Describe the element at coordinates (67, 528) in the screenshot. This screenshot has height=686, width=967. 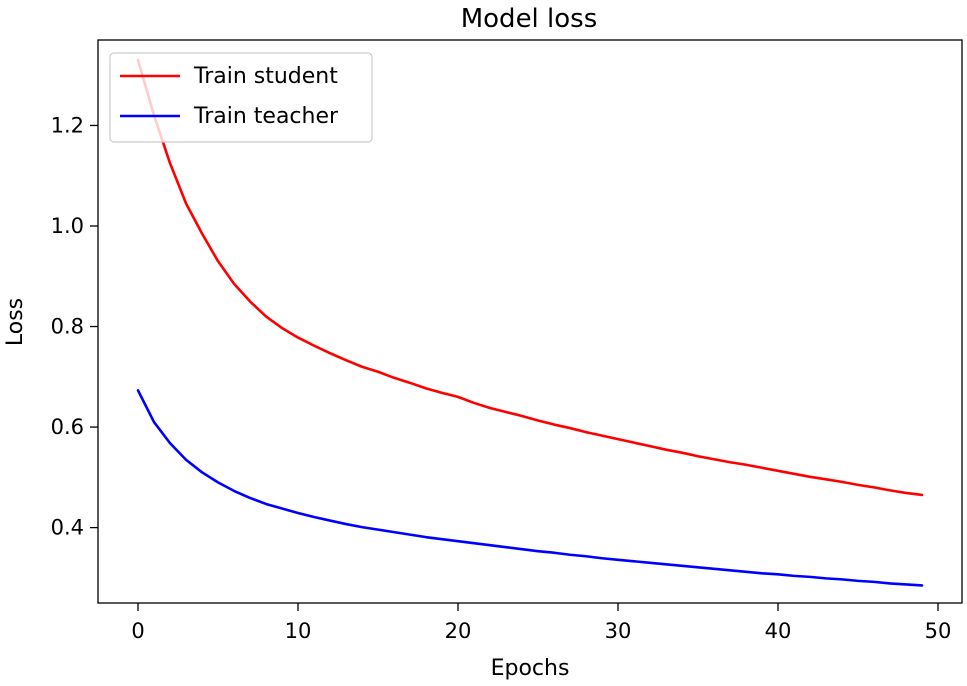
I see `y-tick-label: 0.4` at that location.